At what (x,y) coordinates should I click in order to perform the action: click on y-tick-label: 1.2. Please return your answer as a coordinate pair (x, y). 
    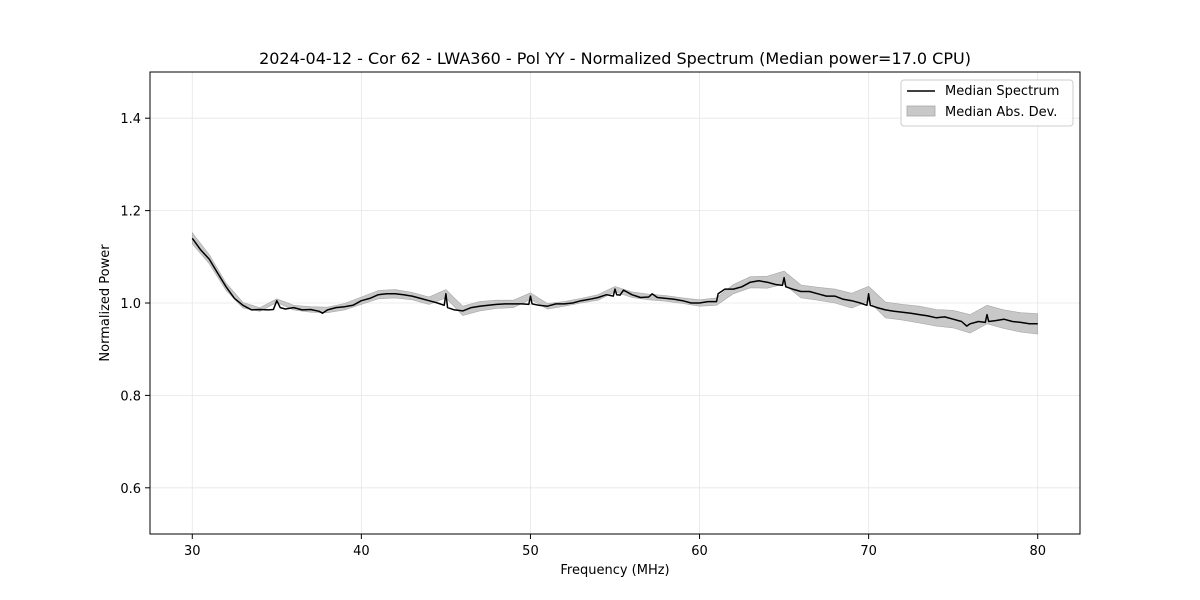
    Looking at the image, I should click on (130, 212).